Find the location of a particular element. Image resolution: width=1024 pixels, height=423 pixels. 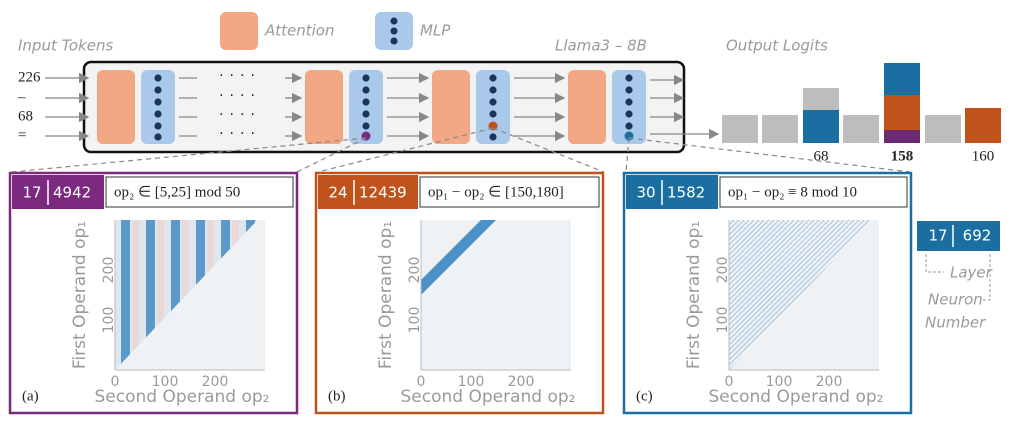

legend-number-label: Number is located at coordinates (955, 323).